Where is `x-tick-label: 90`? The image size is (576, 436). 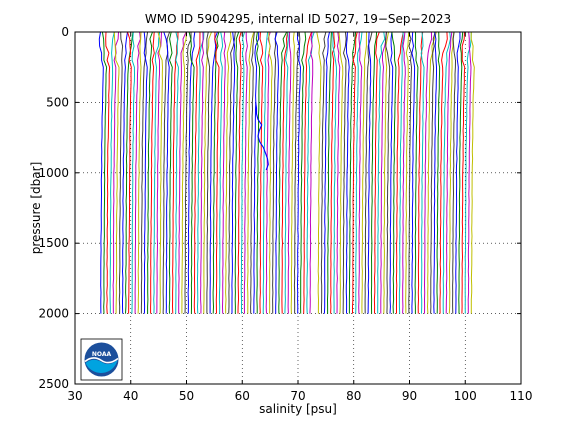
x-tick-label: 90 is located at coordinates (409, 396).